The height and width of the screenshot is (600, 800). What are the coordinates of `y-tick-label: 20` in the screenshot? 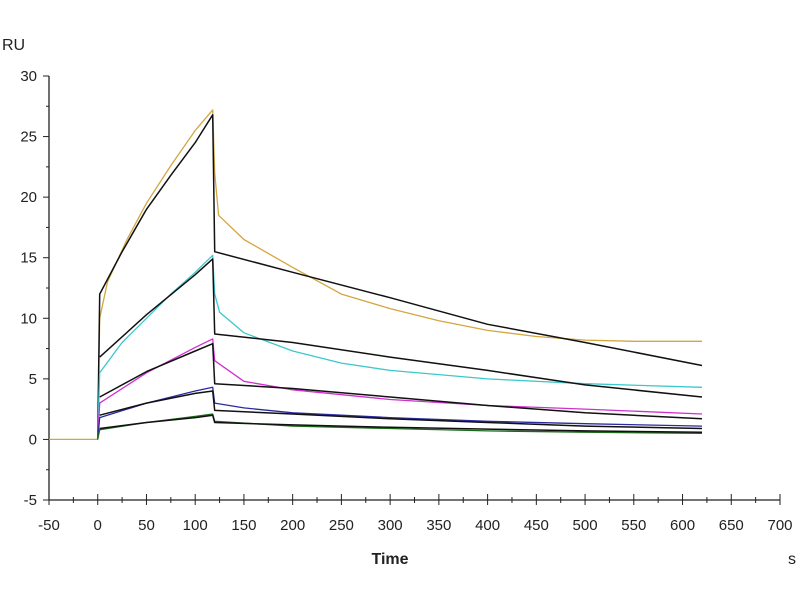 It's located at (28, 197).